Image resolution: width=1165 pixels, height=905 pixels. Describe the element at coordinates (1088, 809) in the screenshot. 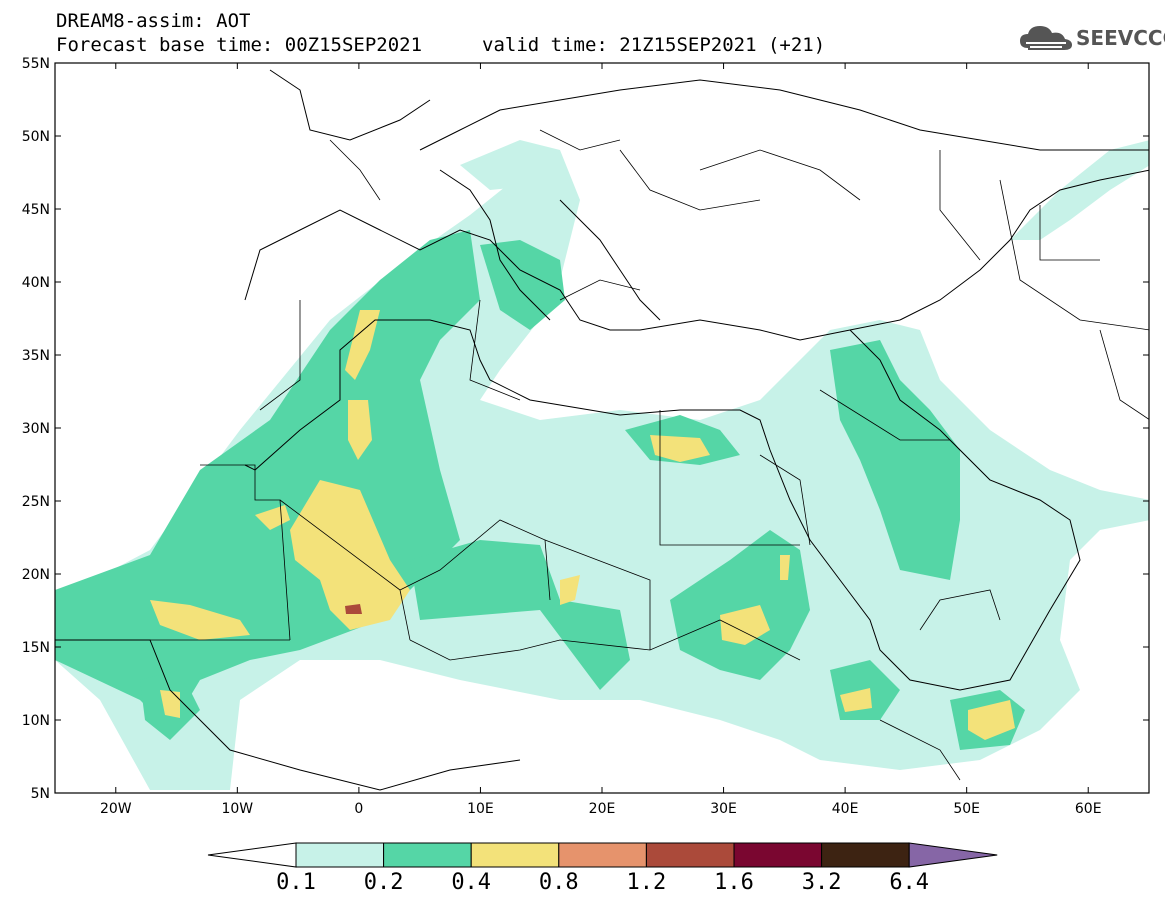

I see `lon-tick-label: 60E` at that location.